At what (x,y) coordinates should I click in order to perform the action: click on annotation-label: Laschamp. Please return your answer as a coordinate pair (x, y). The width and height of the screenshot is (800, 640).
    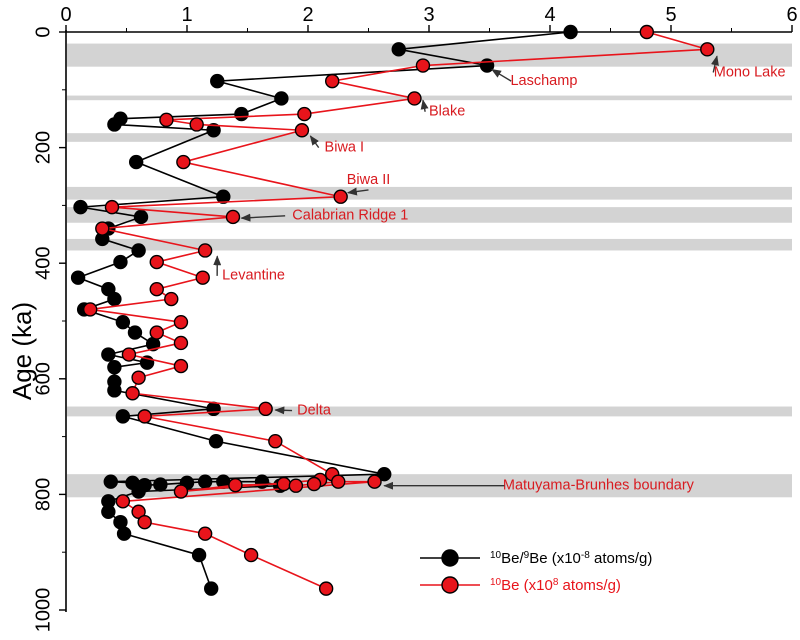
    Looking at the image, I should click on (543, 81).